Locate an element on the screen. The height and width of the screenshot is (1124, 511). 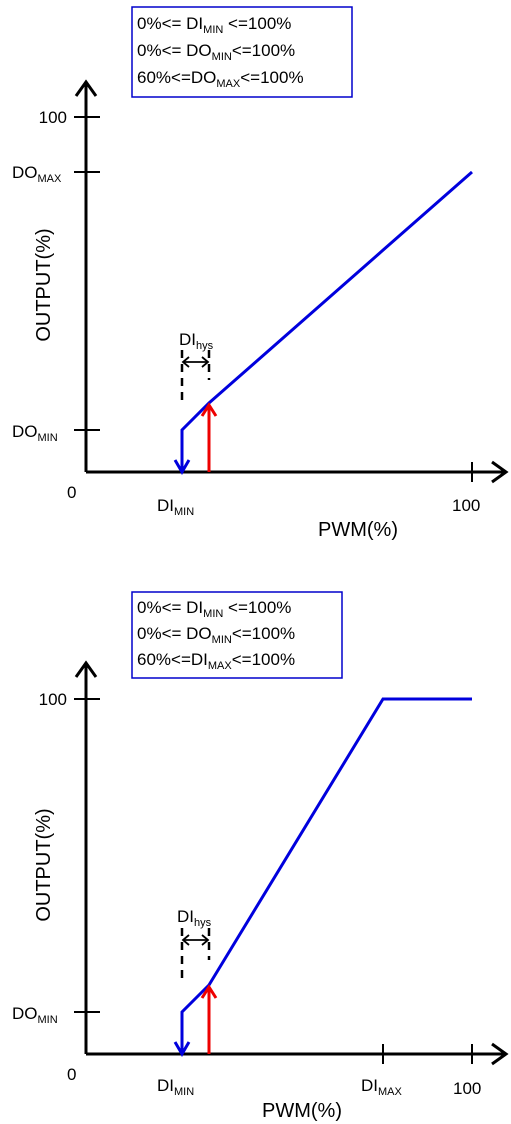
x-label-dimax: DIMAX is located at coordinates (382, 1087).